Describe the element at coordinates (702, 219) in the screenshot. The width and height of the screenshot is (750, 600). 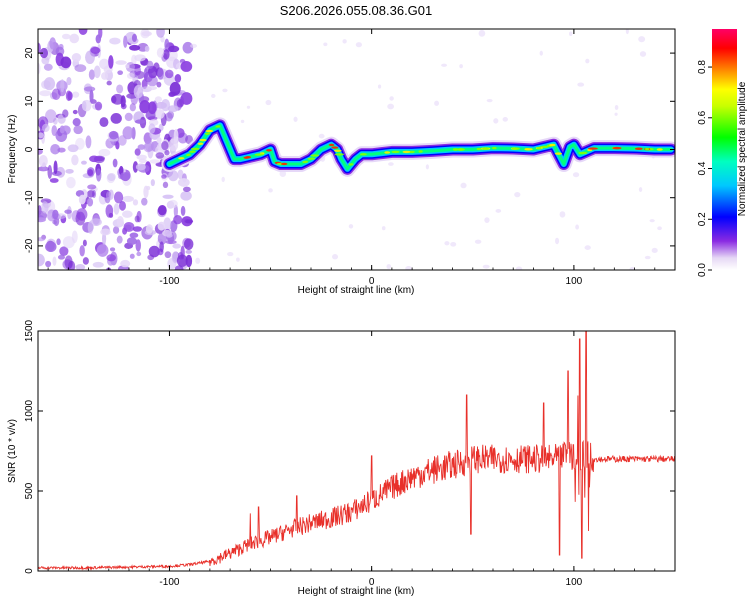
I see `colorbar-tick-label: 0.2` at that location.